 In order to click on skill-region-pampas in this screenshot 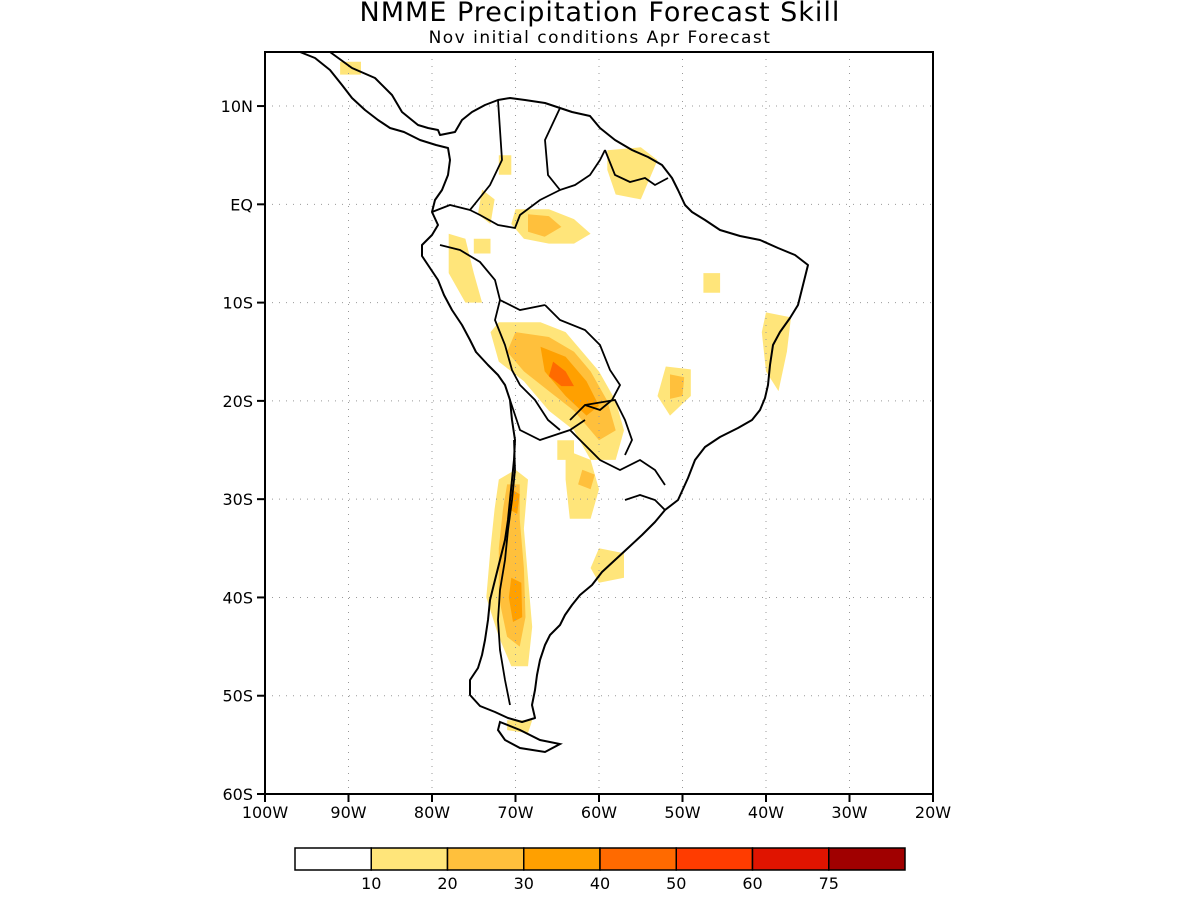, I will do `click(607, 565)`.